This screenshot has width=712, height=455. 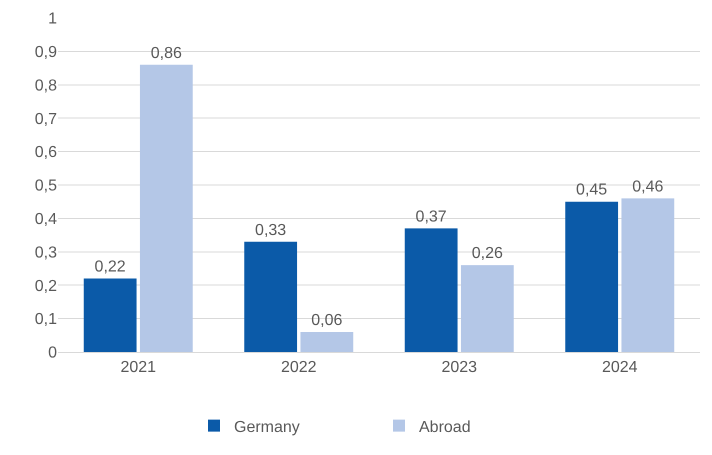 I want to click on y-tick-label: 0,1, so click(x=46, y=319).